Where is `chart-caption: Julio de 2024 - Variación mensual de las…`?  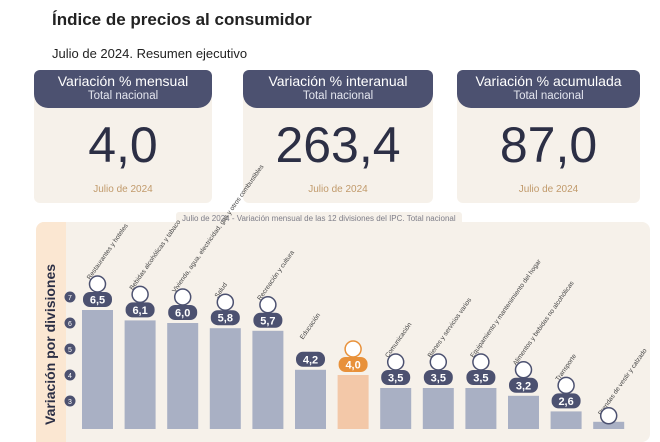 chart-caption: Julio de 2024 - Variación mensual de las… is located at coordinates (319, 218).